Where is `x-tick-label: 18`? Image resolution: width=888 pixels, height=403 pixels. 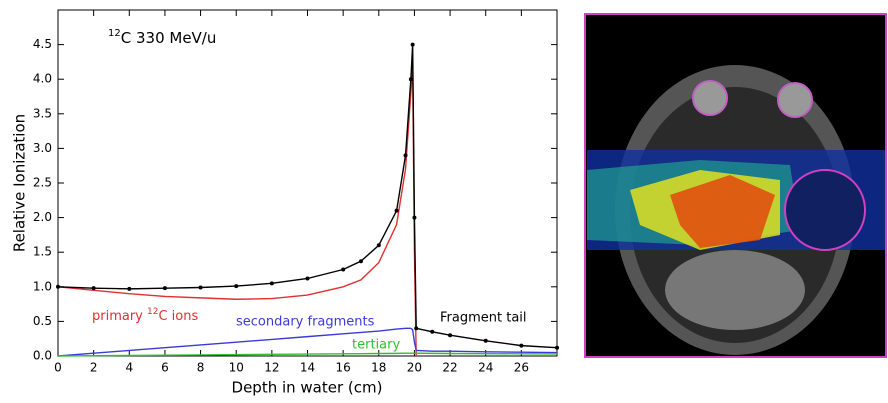 x-tick-label: 18 is located at coordinates (378, 368).